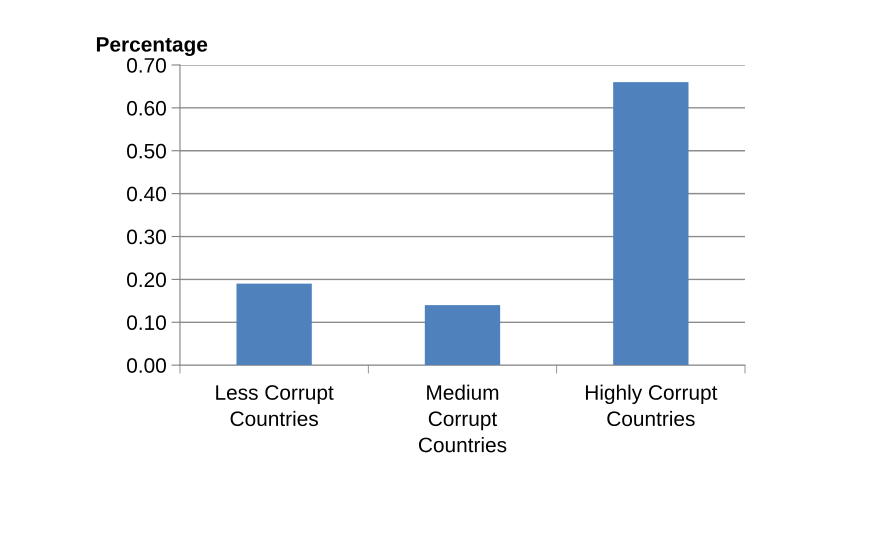  What do you see at coordinates (146, 280) in the screenshot?
I see `y-tick-label: 0.20` at bounding box center [146, 280].